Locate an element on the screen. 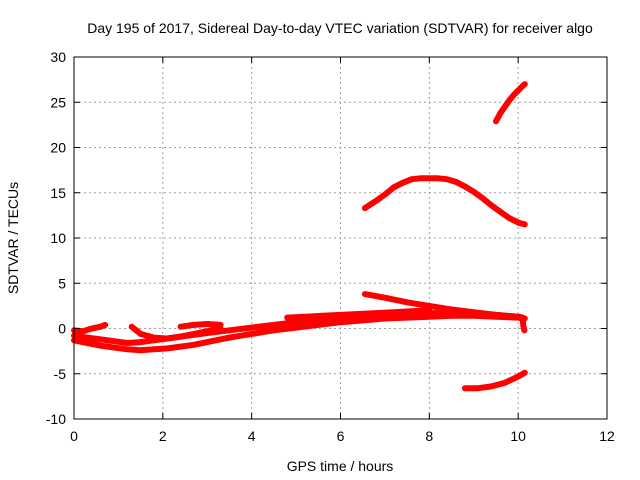 The image size is (640, 480). y-tick-label: -10 is located at coordinates (56, 419).